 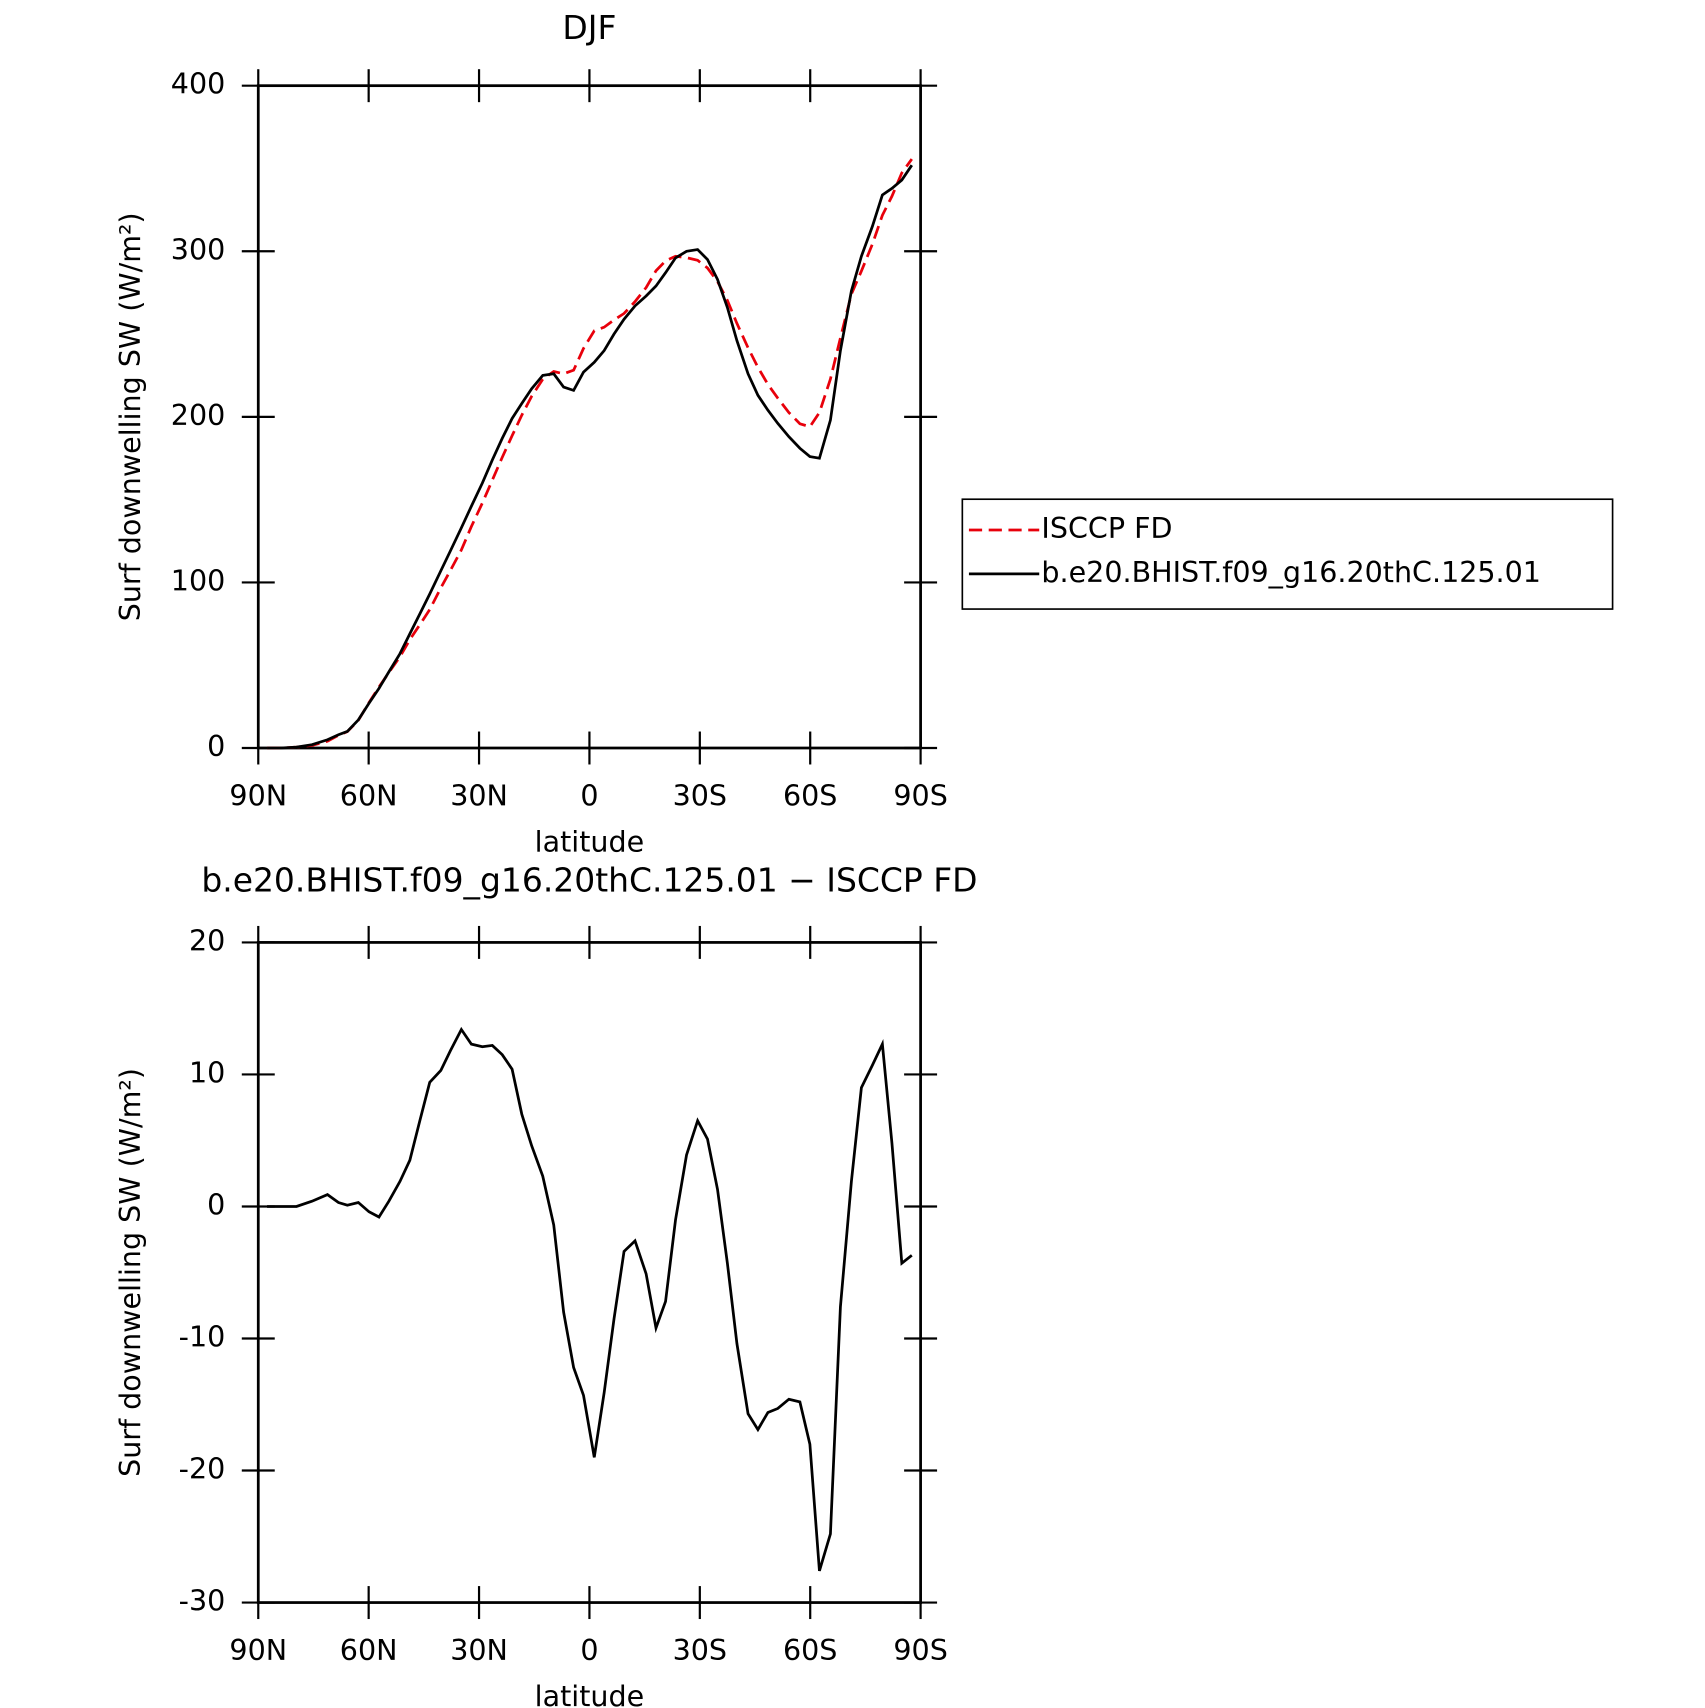 I want to click on y-tick-label: -10, so click(x=202, y=1337).